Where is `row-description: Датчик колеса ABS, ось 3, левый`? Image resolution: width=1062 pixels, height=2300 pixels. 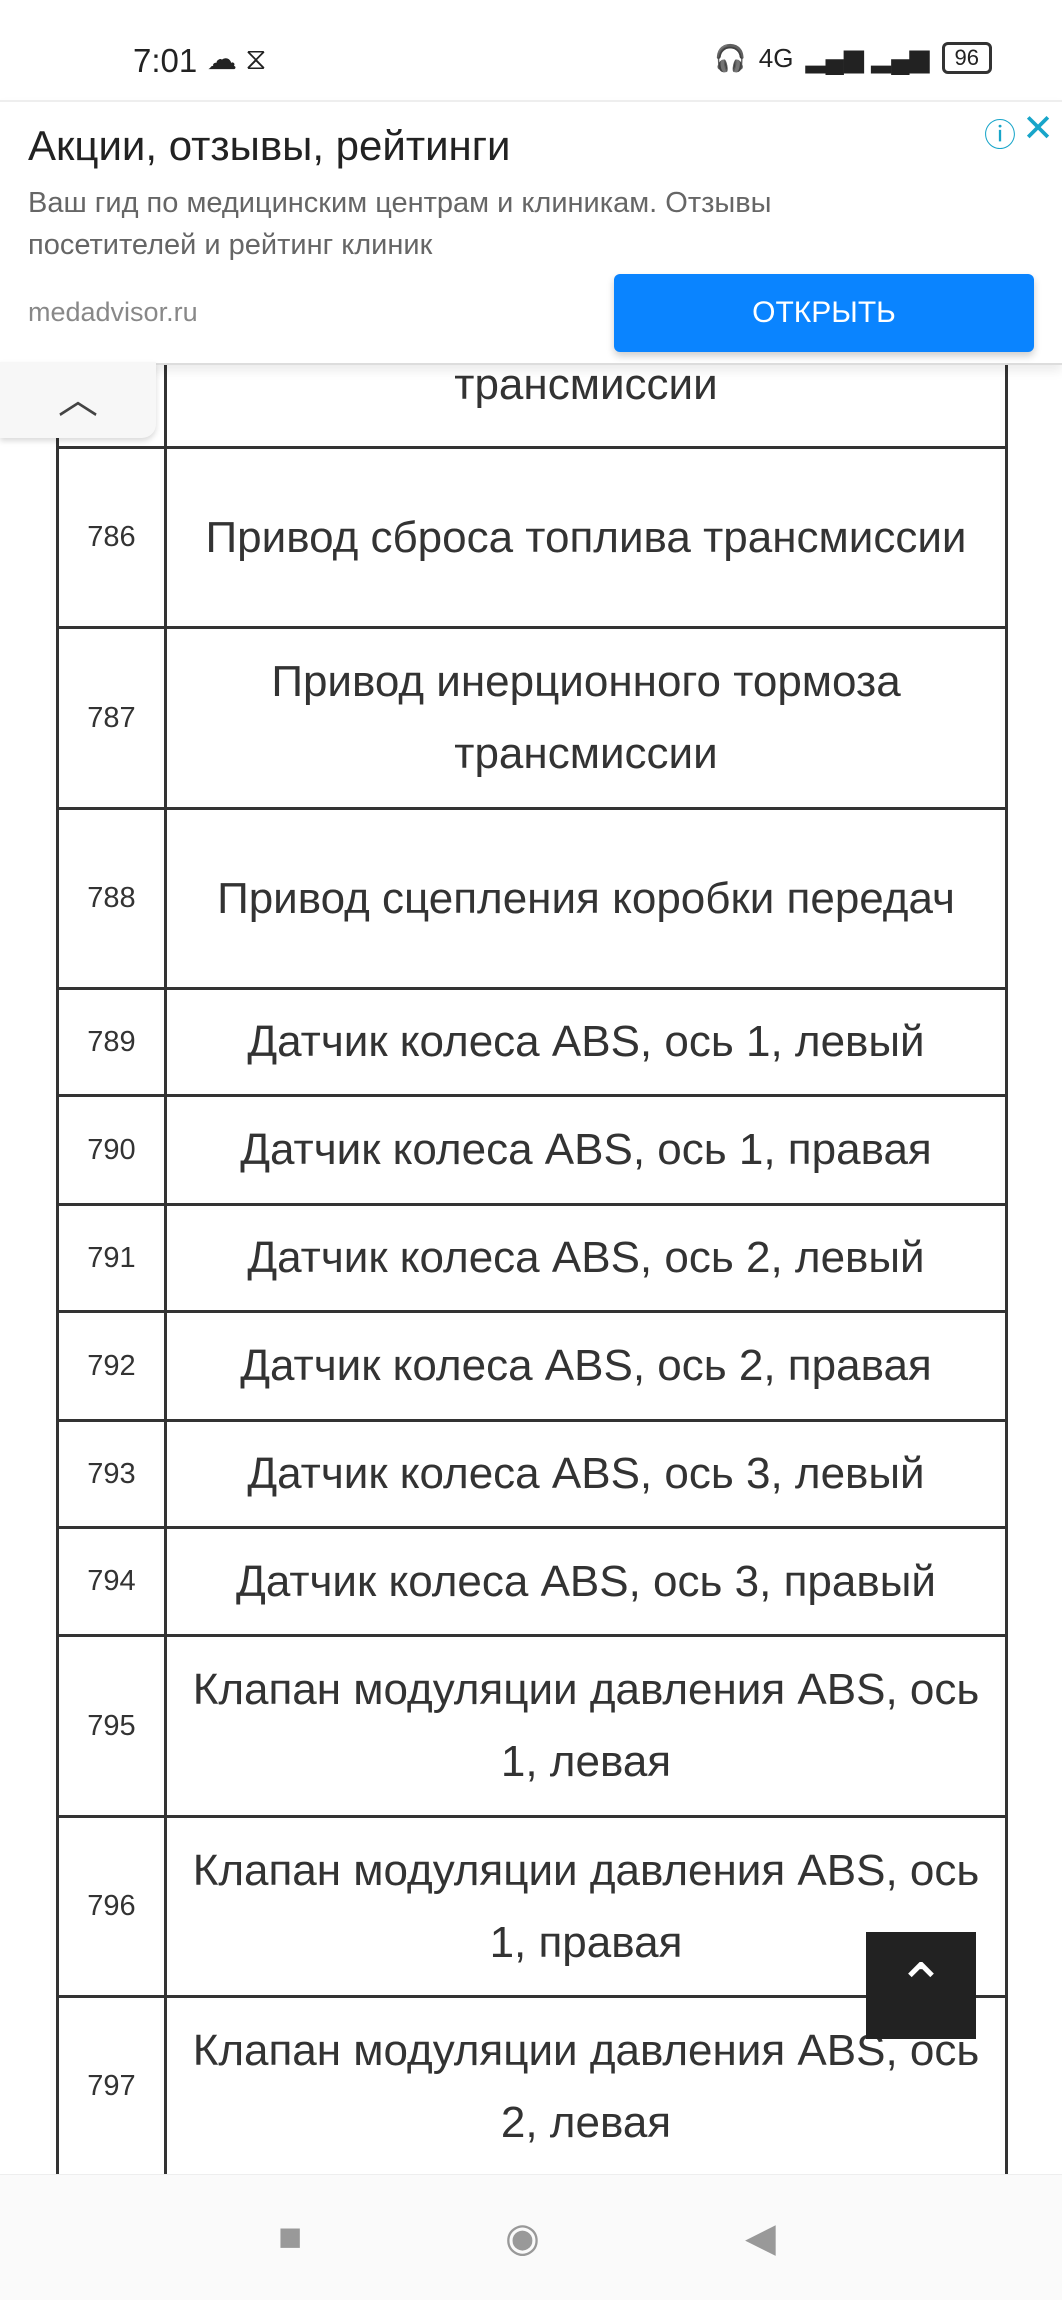 row-description: Датчик колеса ABS, ось 3, левый is located at coordinates (586, 1474).